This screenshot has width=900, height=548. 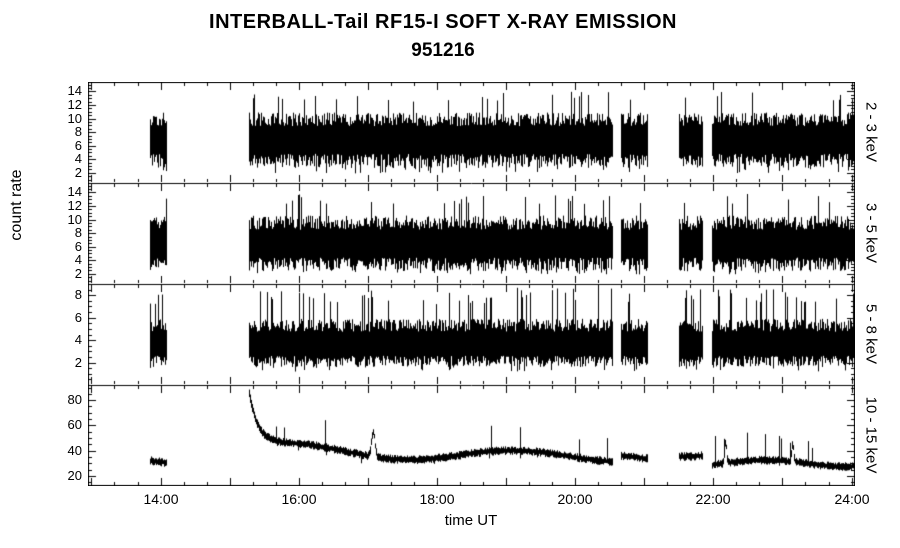 I want to click on x-tick-label: 14:00, so click(x=161, y=499).